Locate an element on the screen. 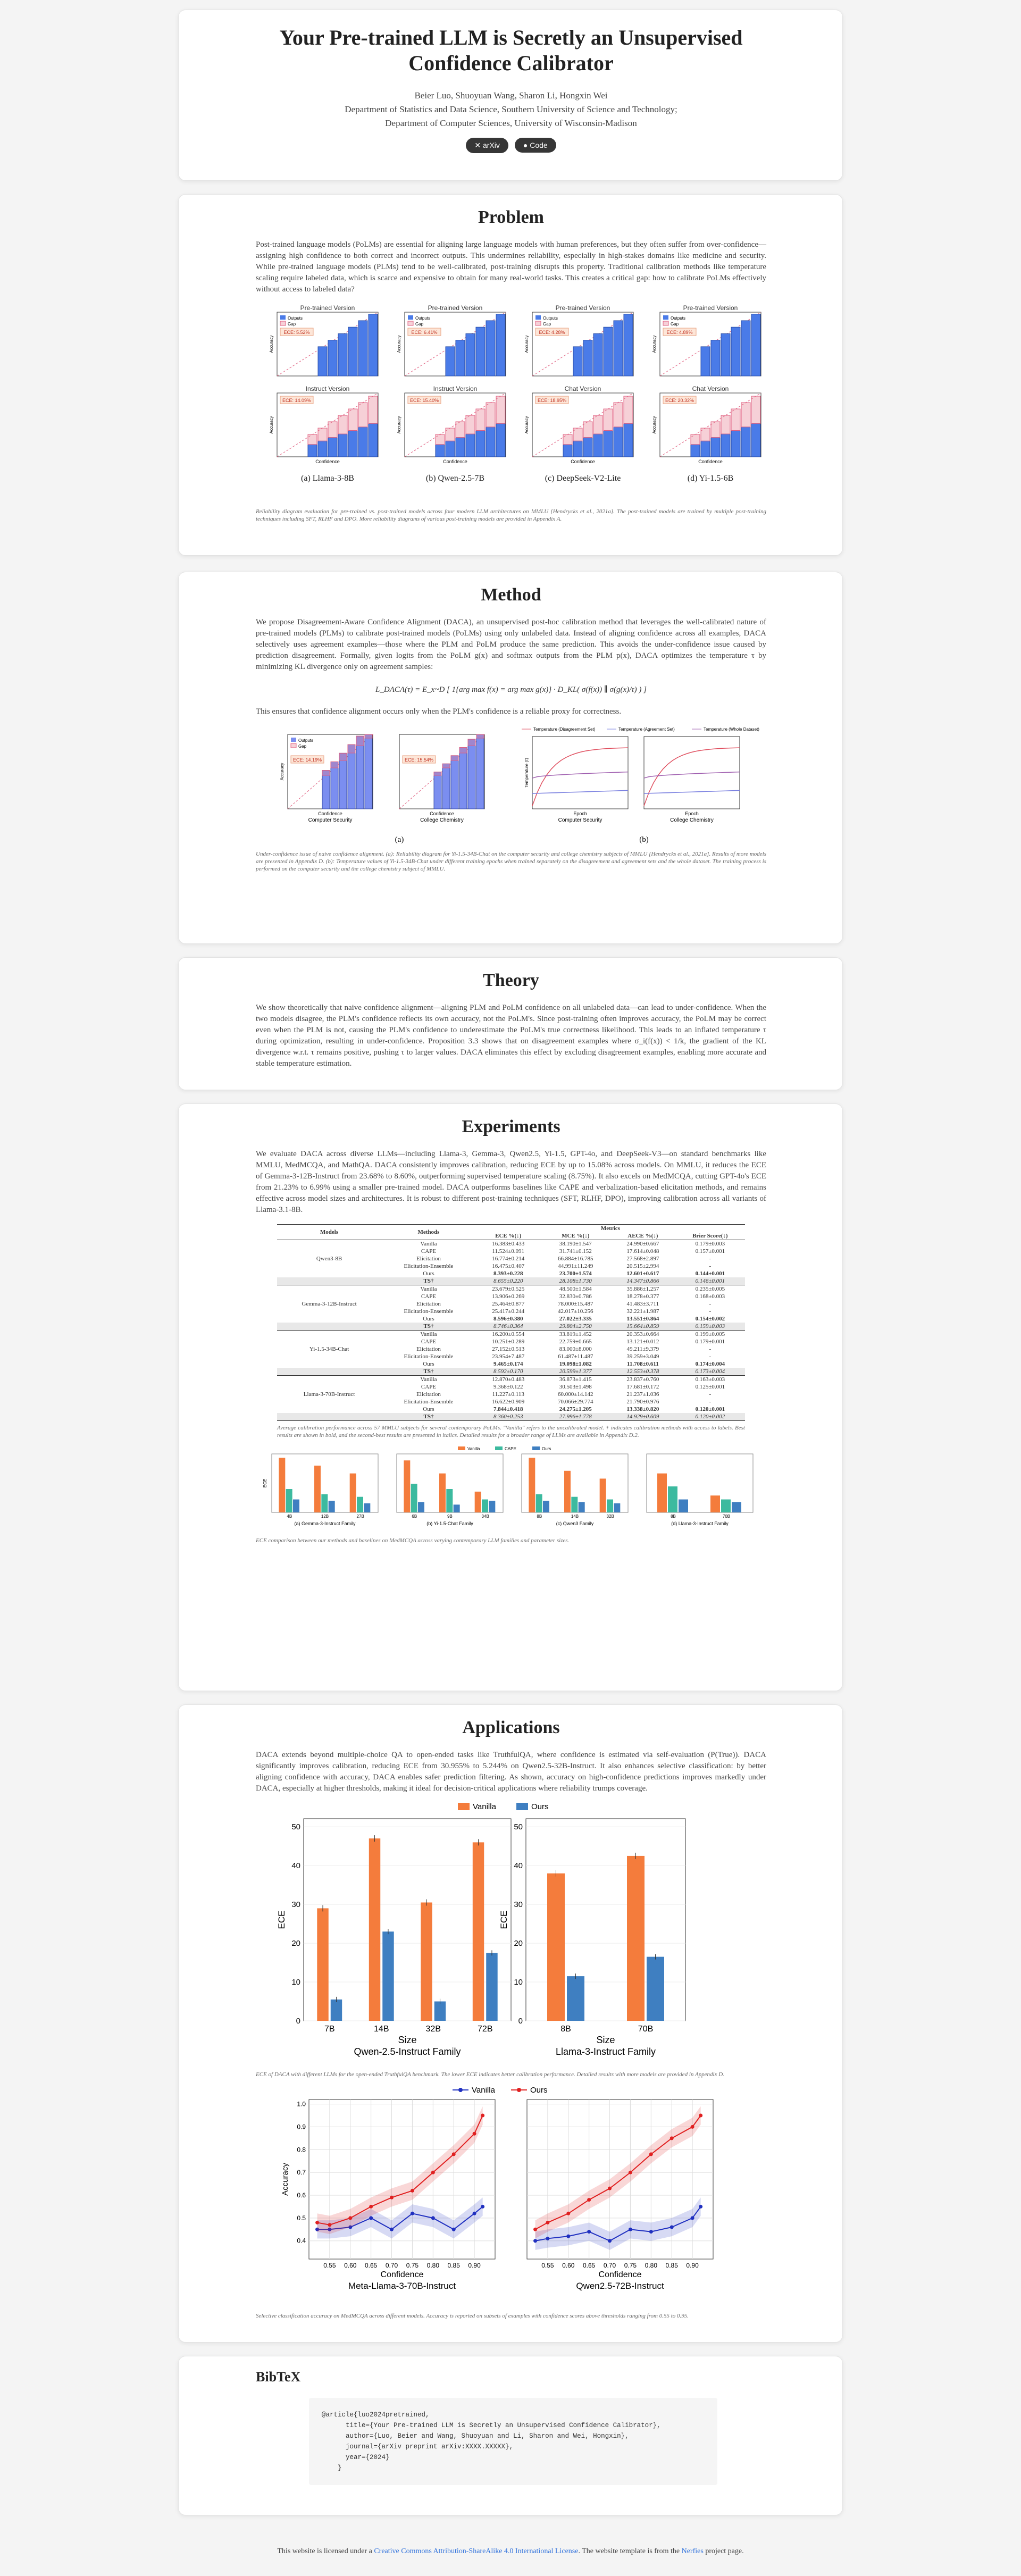 The height and width of the screenshot is (2576, 1021). legend-ours-marker is located at coordinates (519, 2090).